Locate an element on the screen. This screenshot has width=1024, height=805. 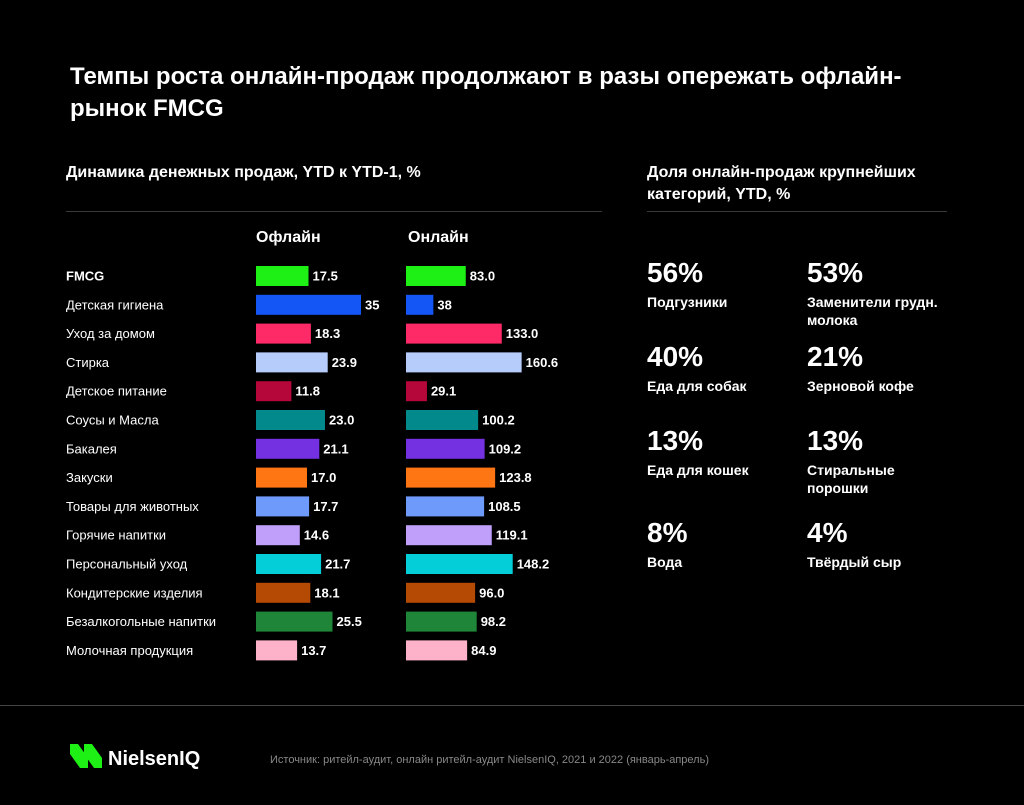
shares-divider is located at coordinates (797, 211).